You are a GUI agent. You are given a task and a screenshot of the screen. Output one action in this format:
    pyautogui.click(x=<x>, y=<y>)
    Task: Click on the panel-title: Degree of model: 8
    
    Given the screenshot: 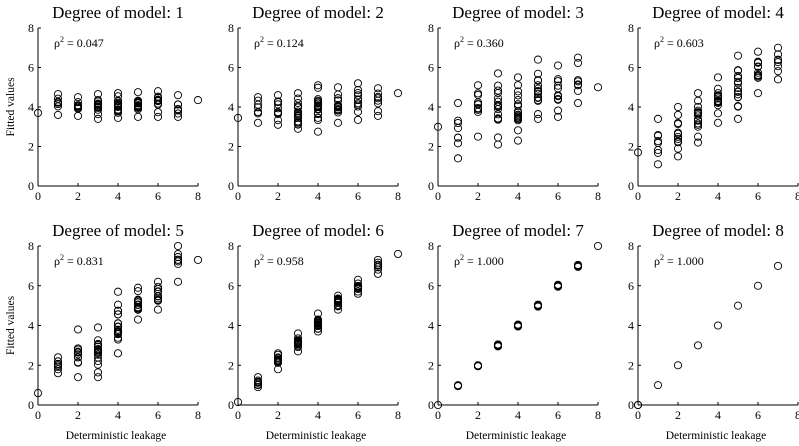 What is the action you would take?
    pyautogui.click(x=718, y=230)
    